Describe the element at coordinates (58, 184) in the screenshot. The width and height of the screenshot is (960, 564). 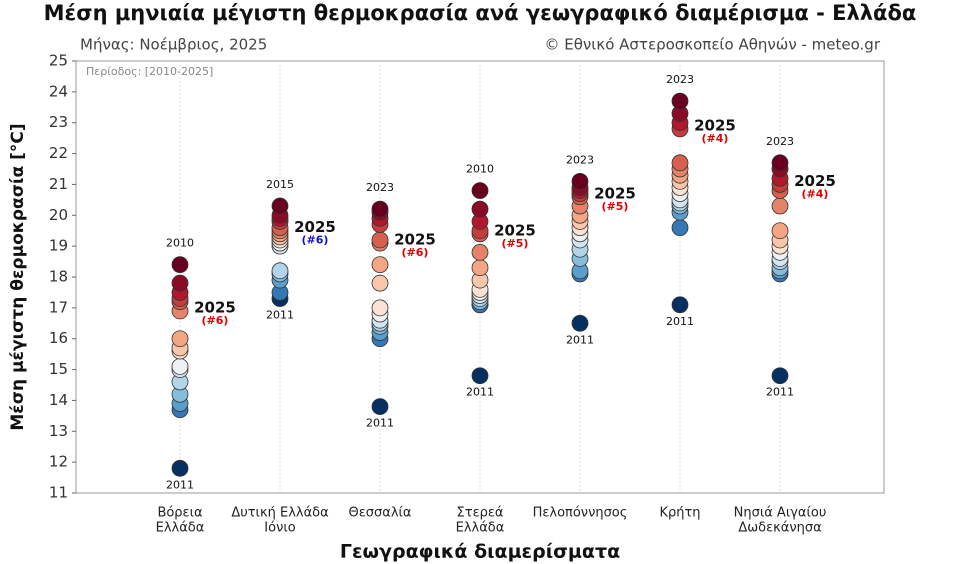
I see `y-tick-label: 21` at that location.